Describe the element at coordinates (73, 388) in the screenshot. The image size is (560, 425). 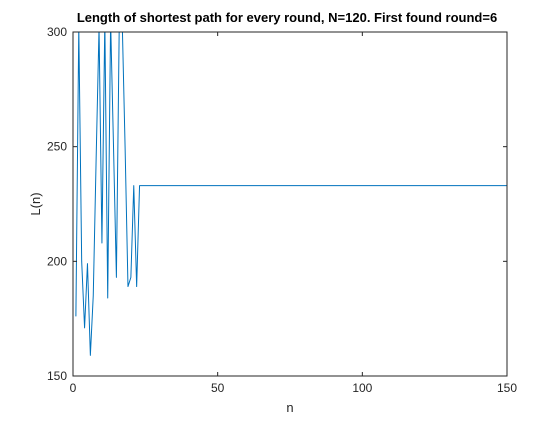
I see `x-tick-label: 0` at that location.